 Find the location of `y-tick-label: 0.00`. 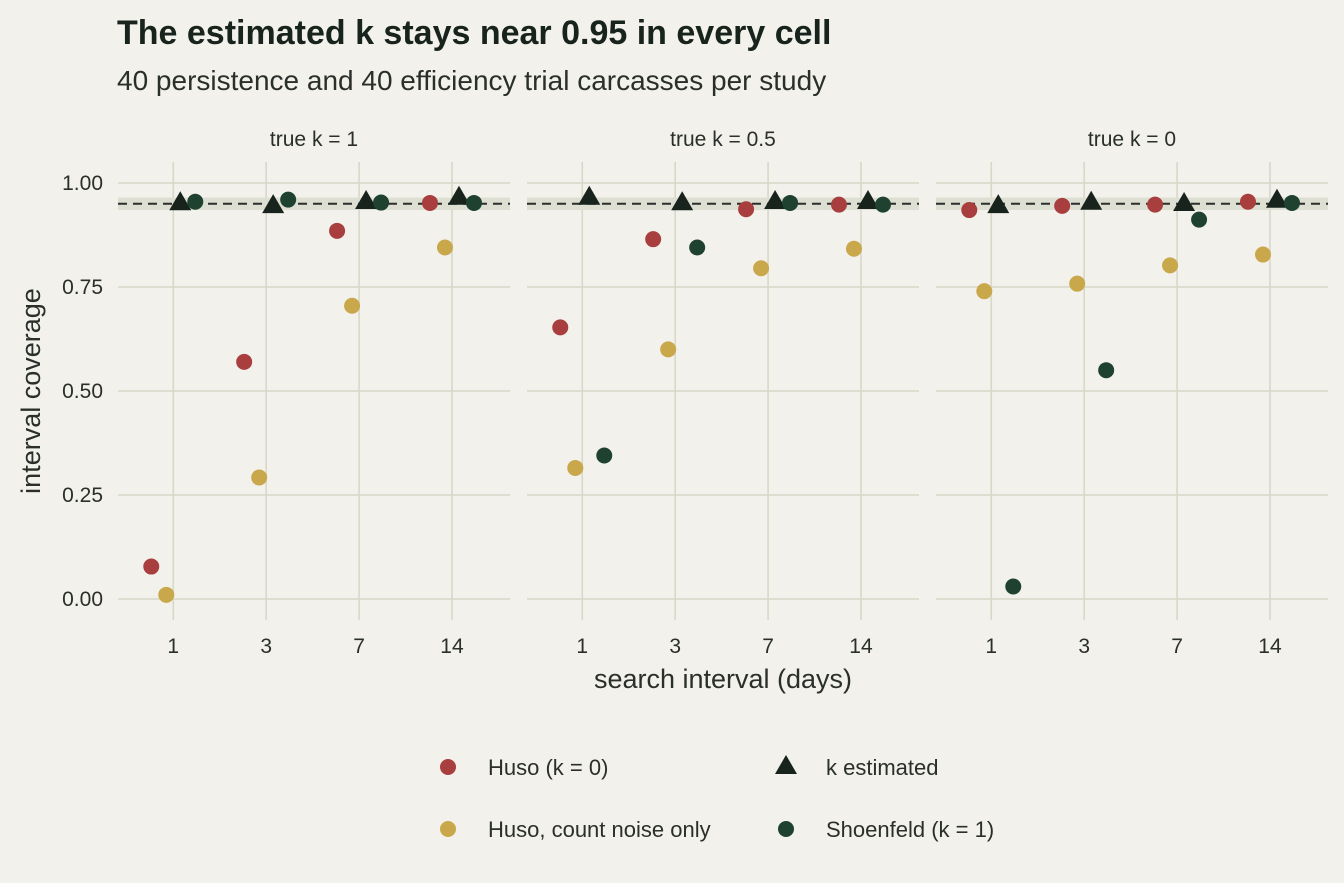

y-tick-label: 0.00 is located at coordinates (82, 599).